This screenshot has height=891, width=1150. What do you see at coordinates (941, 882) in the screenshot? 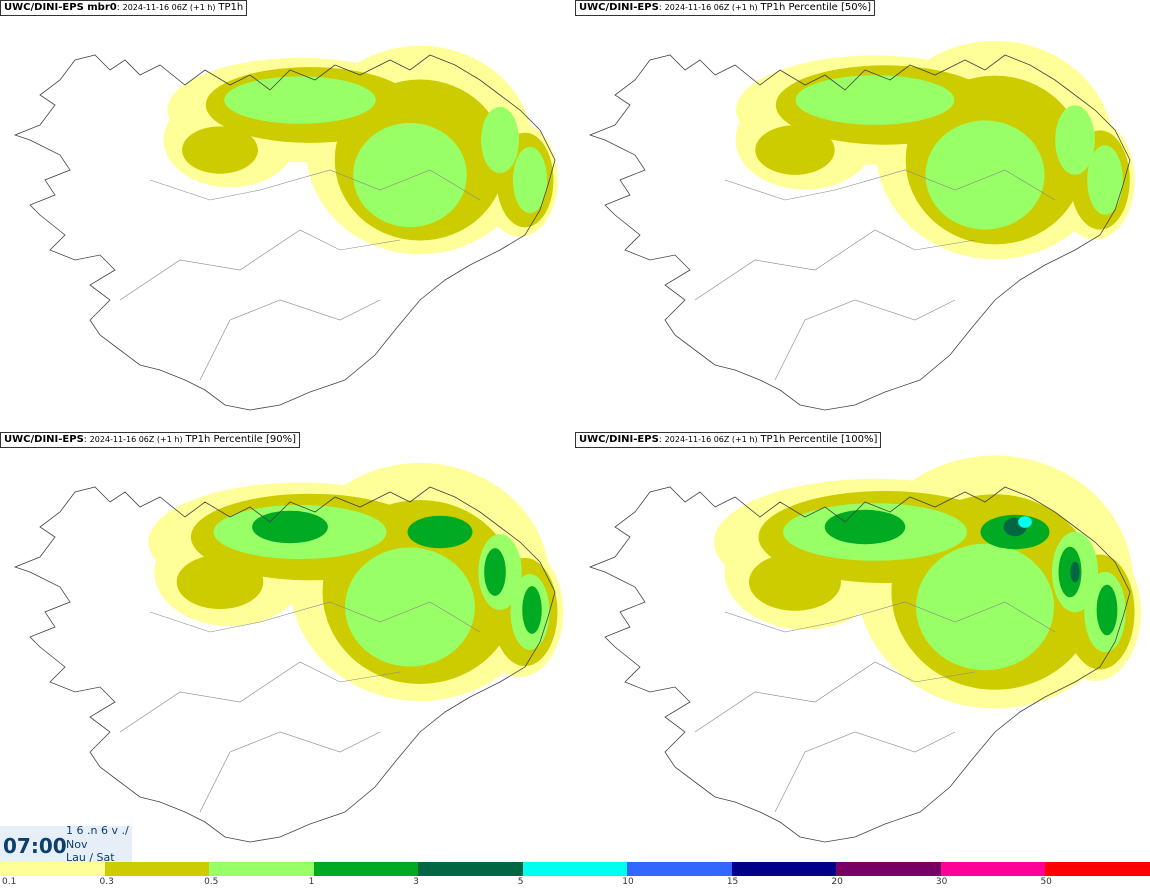
I see `legend-tick-label: 30` at bounding box center [941, 882].